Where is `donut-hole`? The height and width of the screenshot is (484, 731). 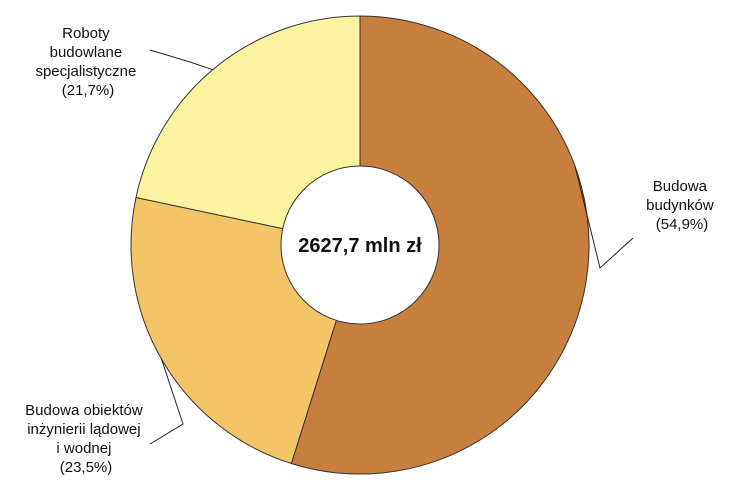
donut-hole is located at coordinates (360, 245).